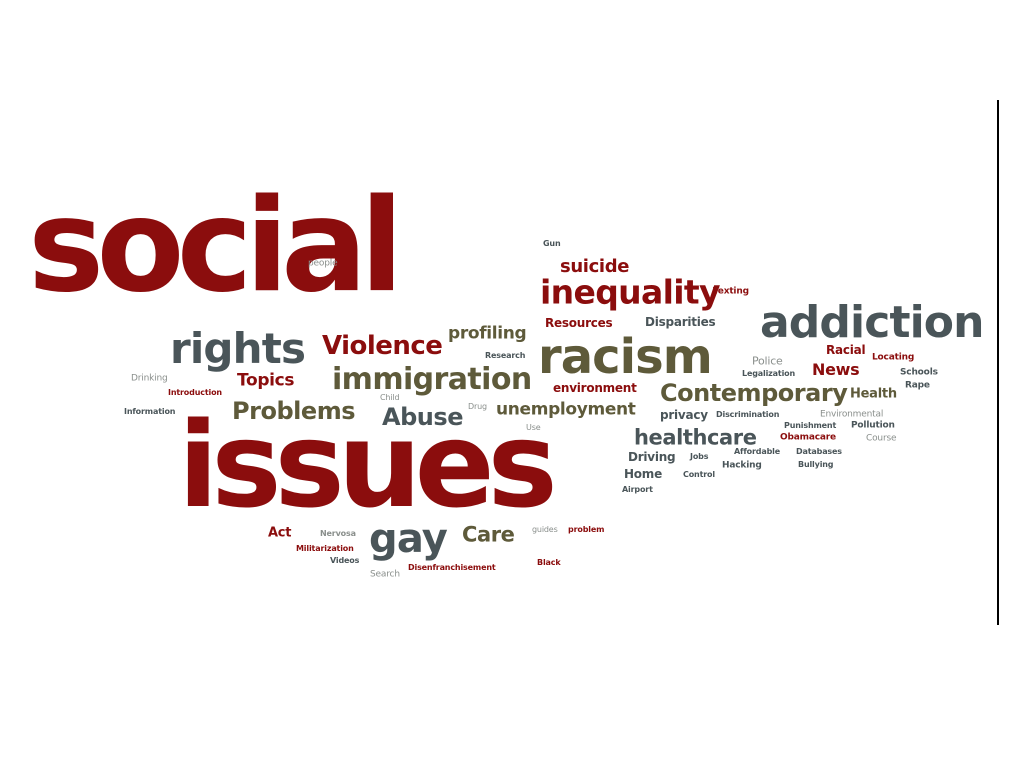 The width and height of the screenshot is (1024, 768). Describe the element at coordinates (699, 474) in the screenshot. I see `word-control: Control` at that location.